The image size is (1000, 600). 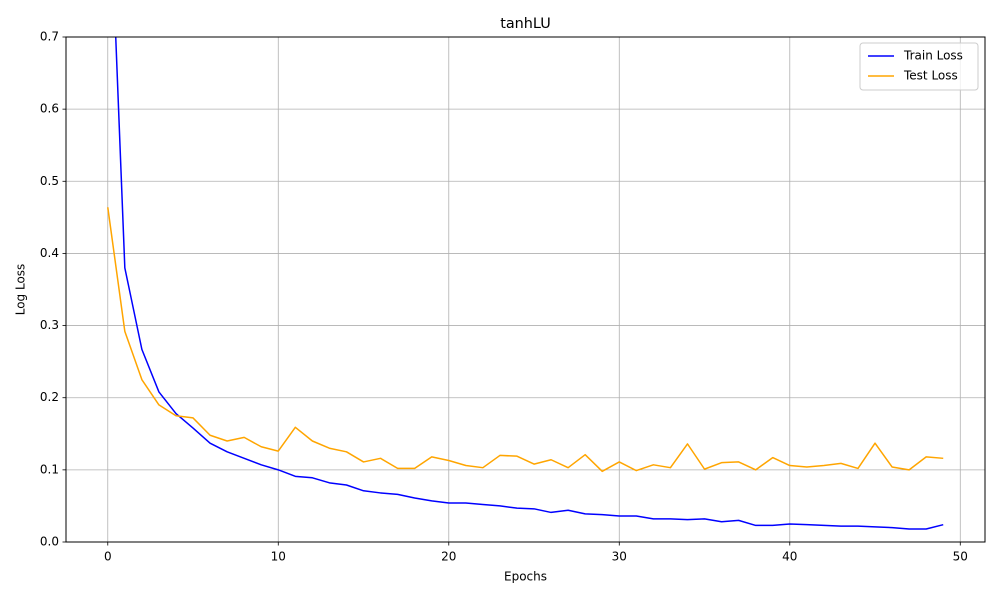 I want to click on y-tick-label: 0.1, so click(x=49, y=469).